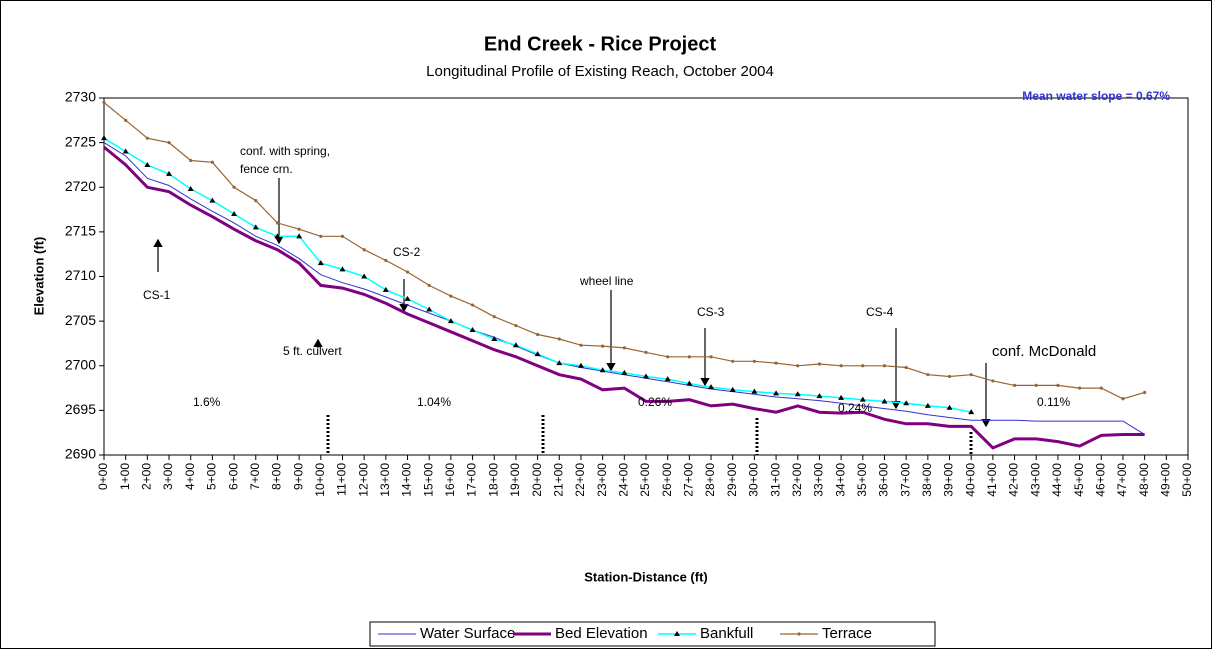 This screenshot has height=649, width=1212. What do you see at coordinates (726, 633) in the screenshot?
I see `legend-label: Bankfull` at bounding box center [726, 633].